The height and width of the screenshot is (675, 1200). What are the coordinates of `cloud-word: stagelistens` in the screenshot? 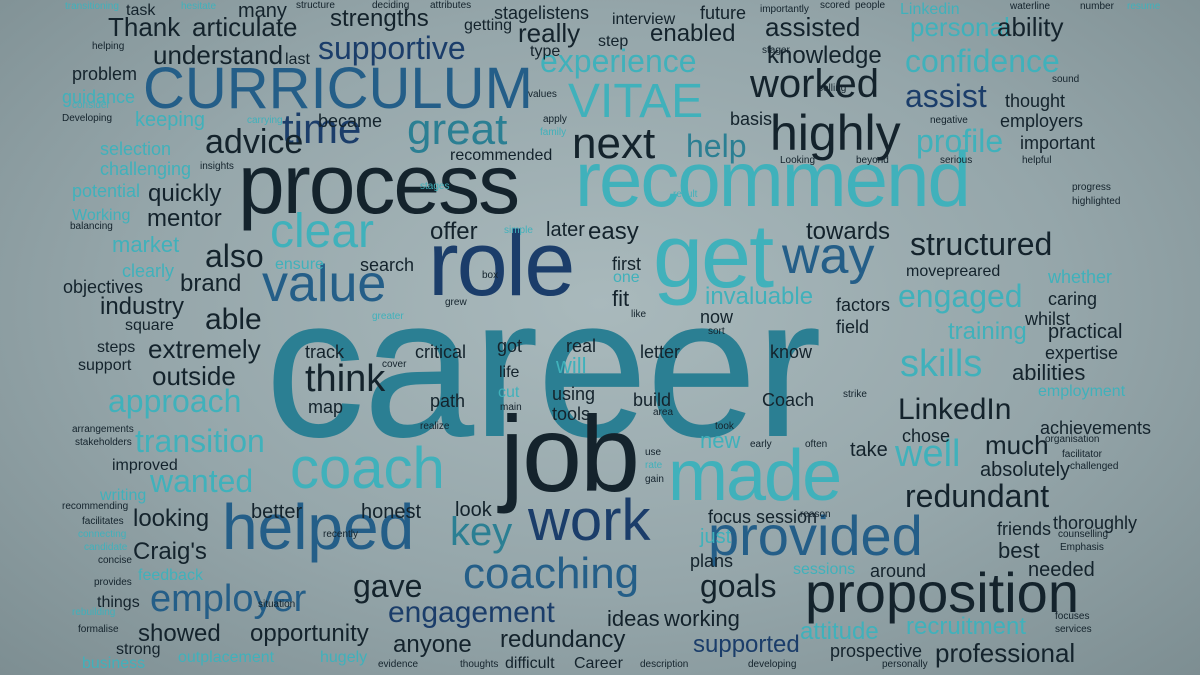 It's located at (542, 13).